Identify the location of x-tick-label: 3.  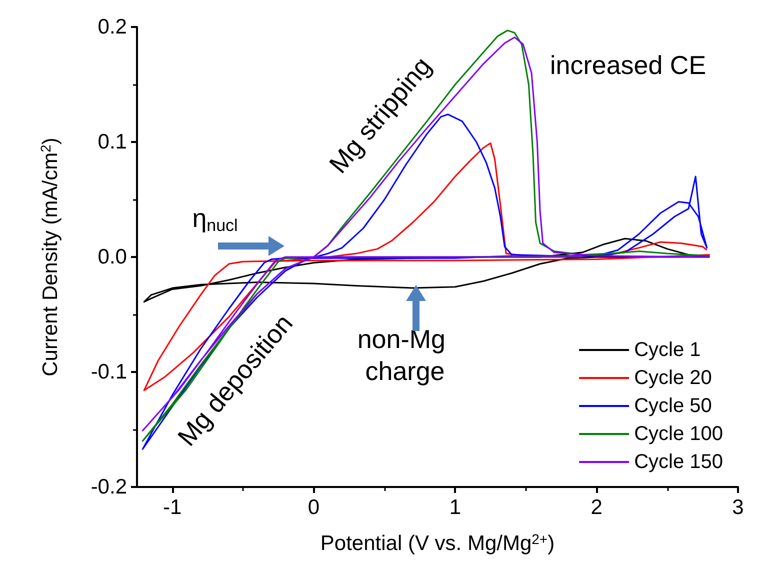
(738, 507).